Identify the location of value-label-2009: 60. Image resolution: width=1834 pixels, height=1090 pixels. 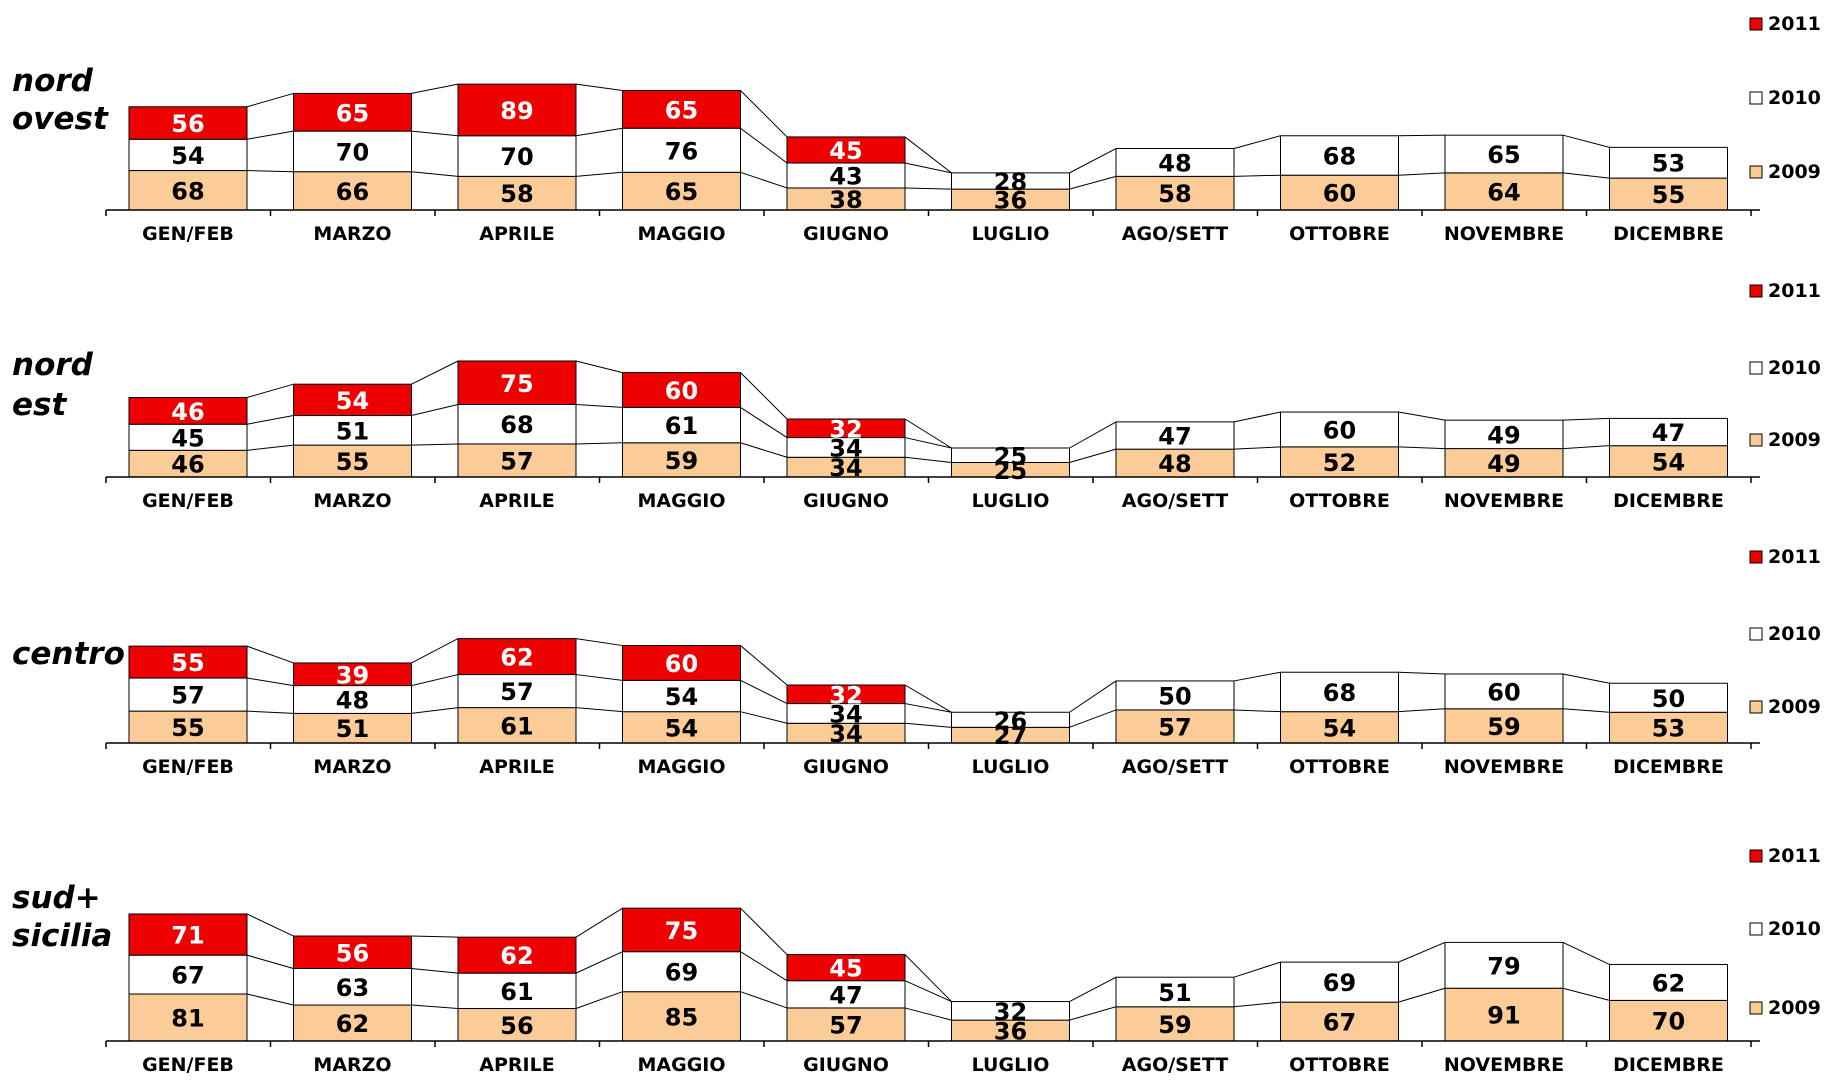
(1339, 194).